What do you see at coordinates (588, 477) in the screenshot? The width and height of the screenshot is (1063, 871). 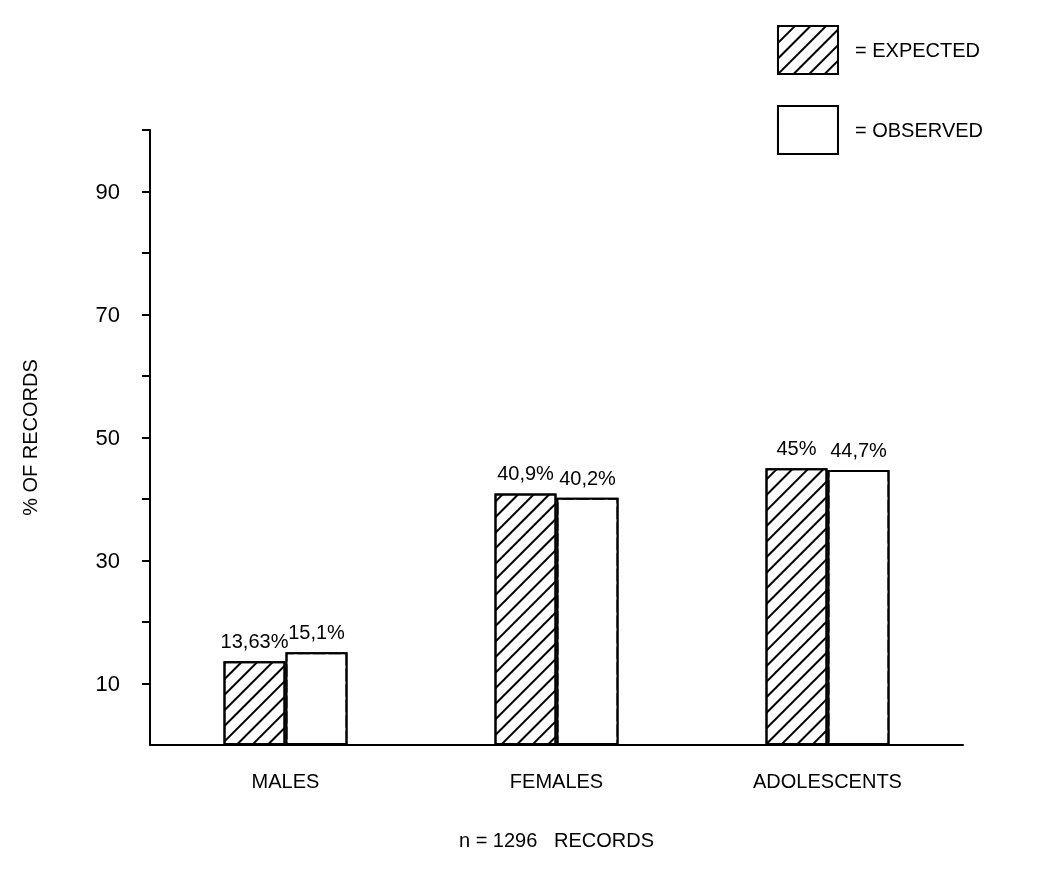 I see `data-label: 40,2%` at bounding box center [588, 477].